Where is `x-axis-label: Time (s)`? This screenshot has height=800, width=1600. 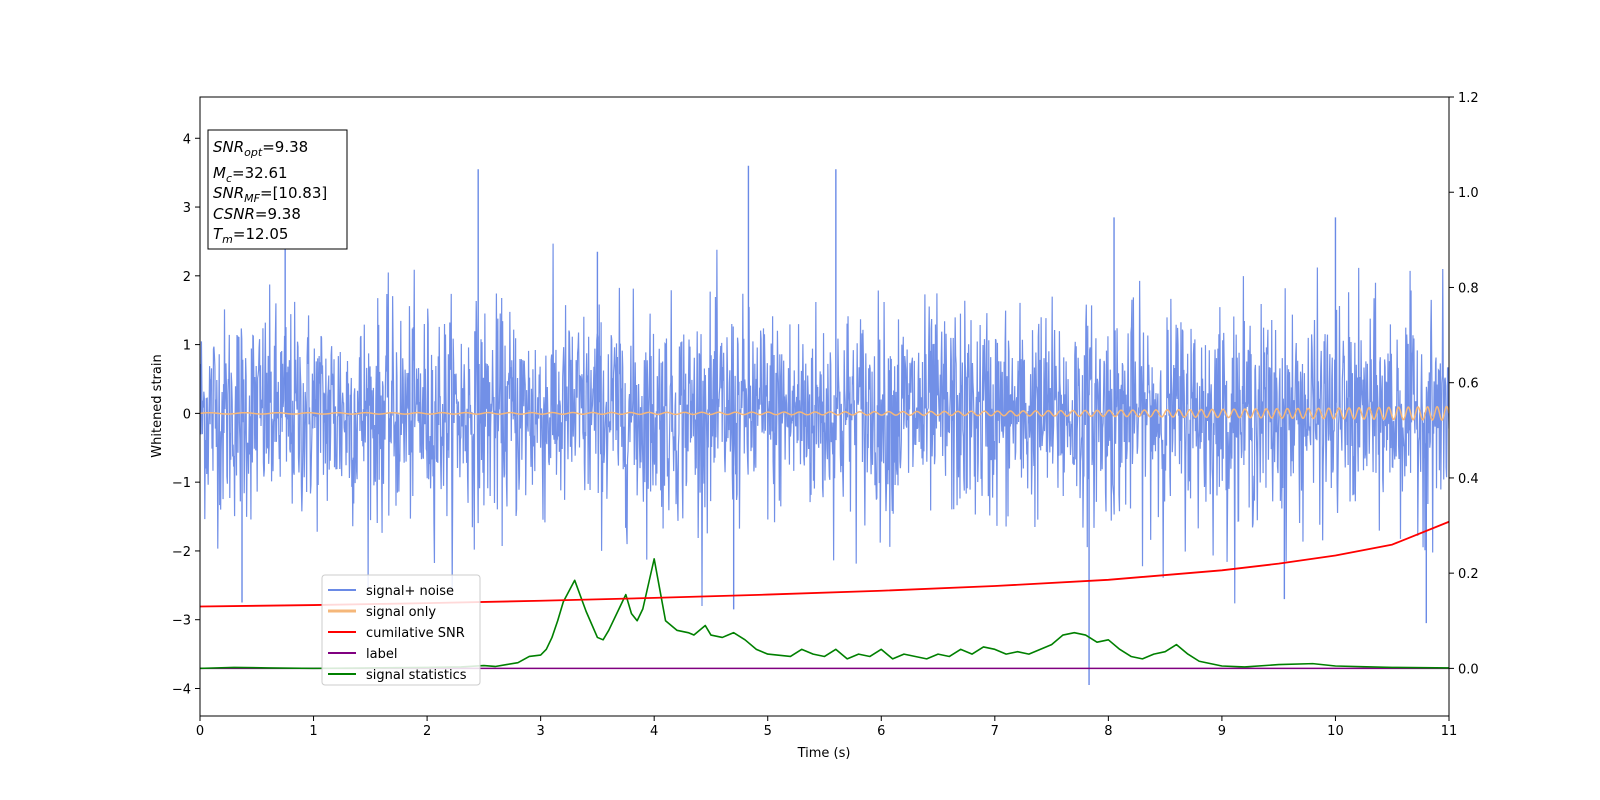 x-axis-label: Time (s) is located at coordinates (824, 753).